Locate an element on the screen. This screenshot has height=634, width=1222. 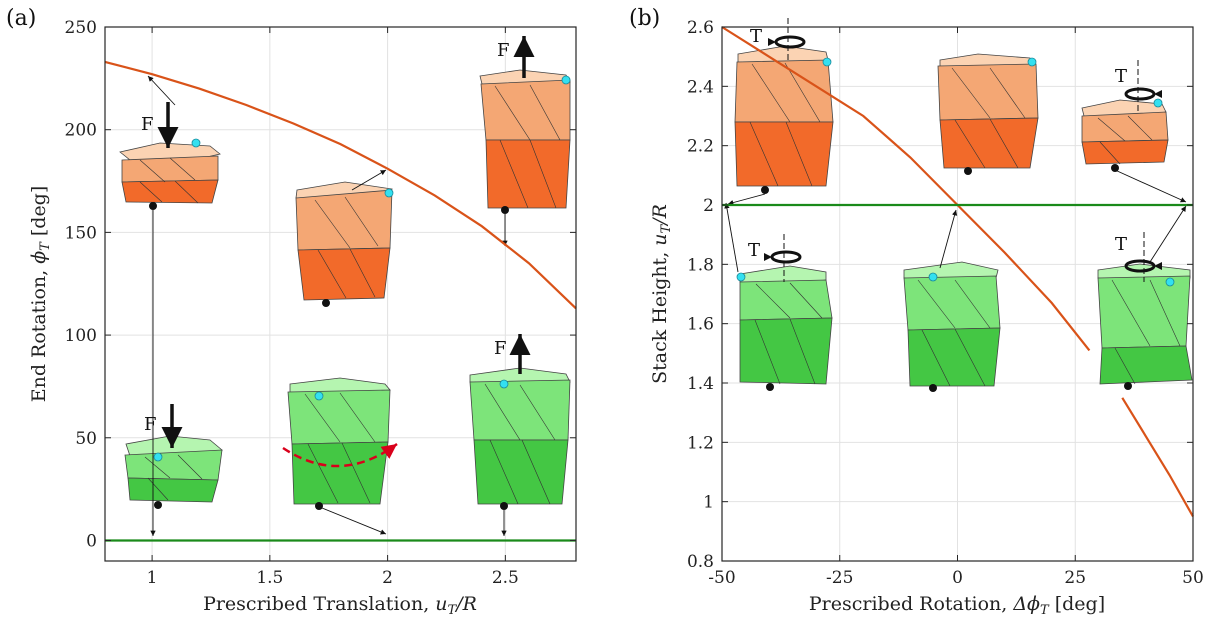
y-tick-label: 2.2 is located at coordinates (700, 147).